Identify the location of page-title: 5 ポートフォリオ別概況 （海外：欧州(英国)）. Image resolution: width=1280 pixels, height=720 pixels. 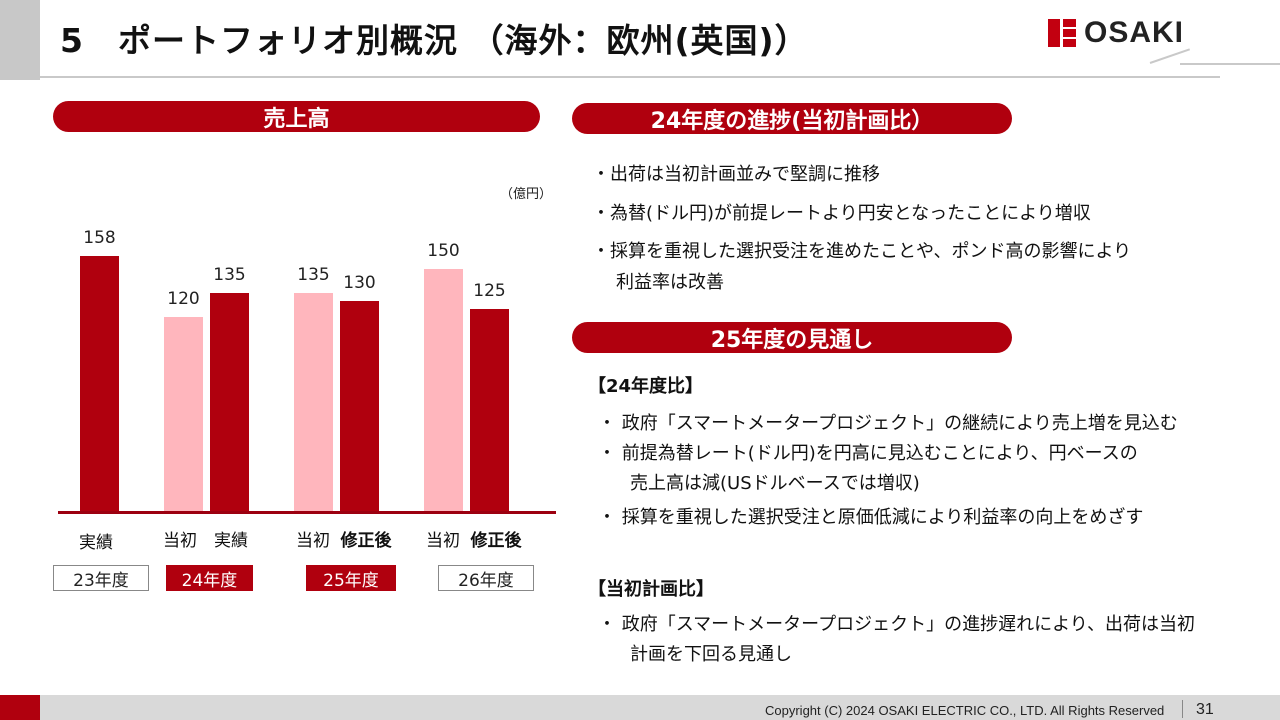
(434, 40).